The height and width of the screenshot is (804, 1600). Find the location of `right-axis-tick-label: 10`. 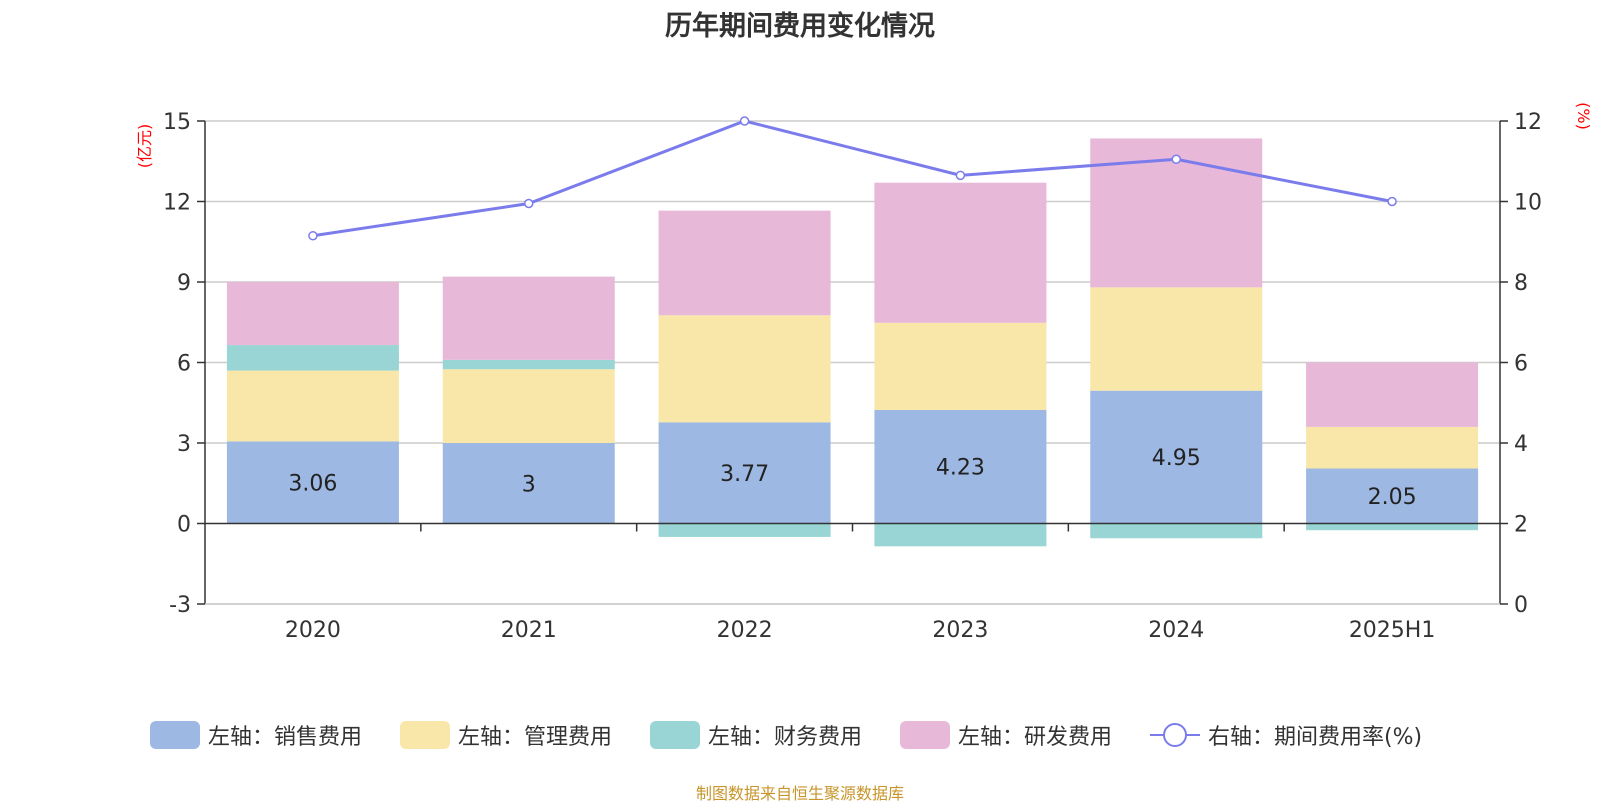

right-axis-tick-label: 10 is located at coordinates (1528, 203).